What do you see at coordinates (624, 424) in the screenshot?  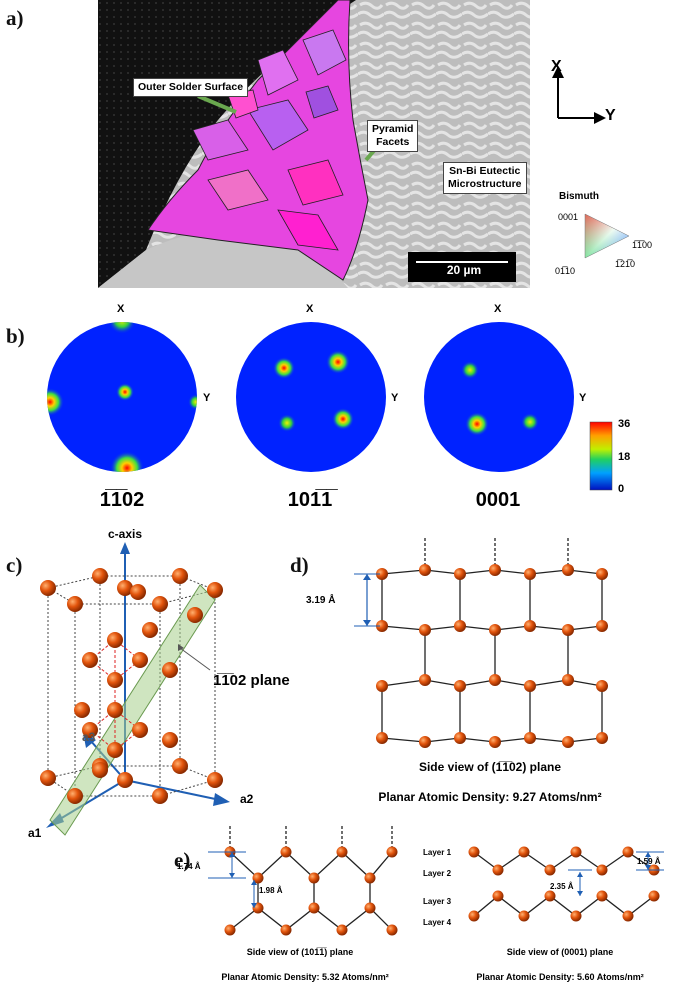 I see `colorbar-max: 36` at bounding box center [624, 424].